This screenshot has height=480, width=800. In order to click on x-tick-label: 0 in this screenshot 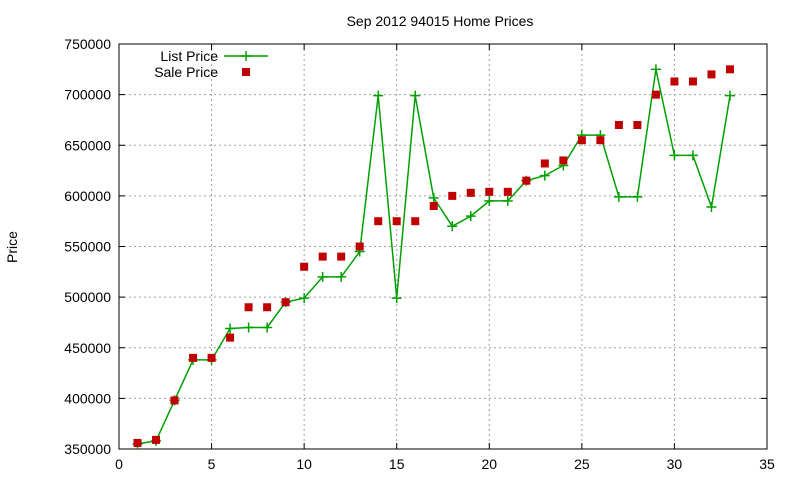, I will do `click(119, 464)`.